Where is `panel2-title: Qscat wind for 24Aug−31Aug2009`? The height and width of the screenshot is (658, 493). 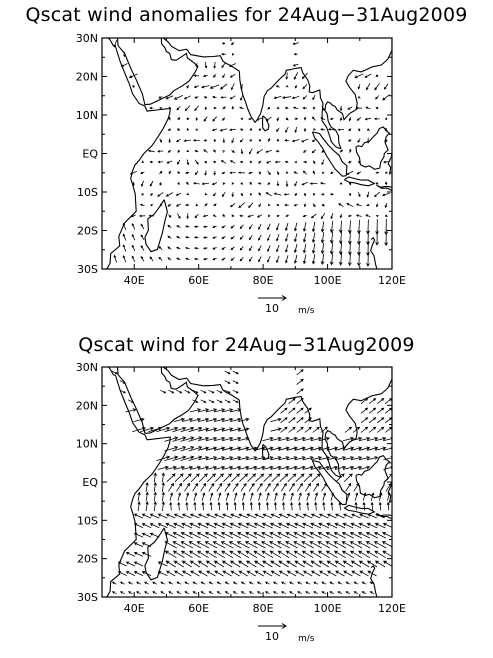 panel2-title: Qscat wind for 24Aug−31Aug2009 is located at coordinates (246, 345).